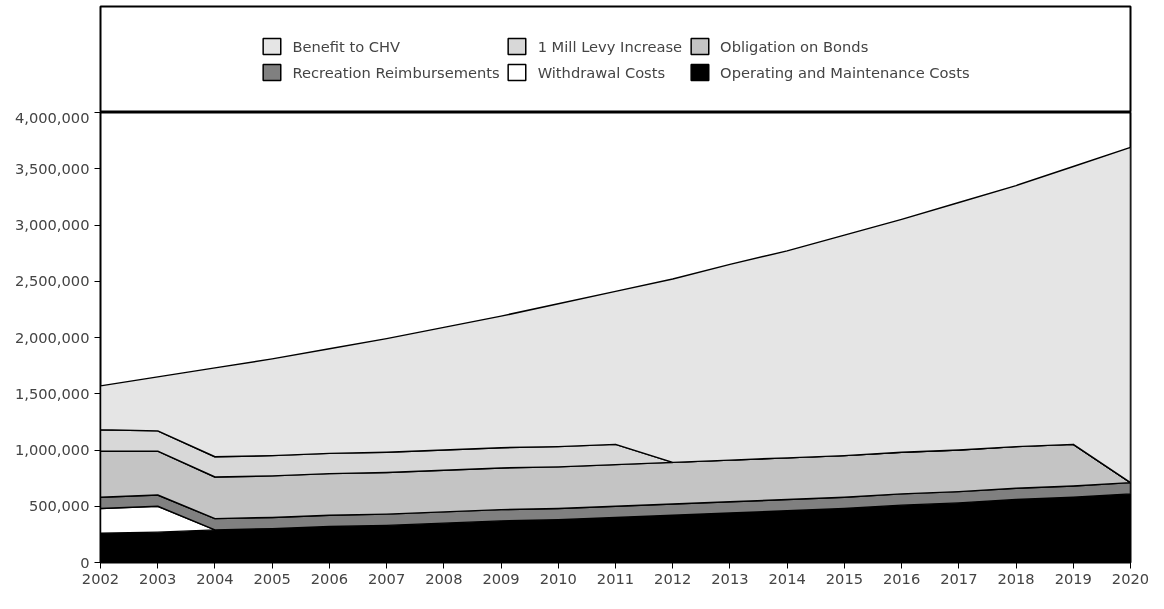 The width and height of the screenshot is (1164, 609). Describe the element at coordinates (730, 578) in the screenshot. I see `x-tick-label: 2013` at that location.